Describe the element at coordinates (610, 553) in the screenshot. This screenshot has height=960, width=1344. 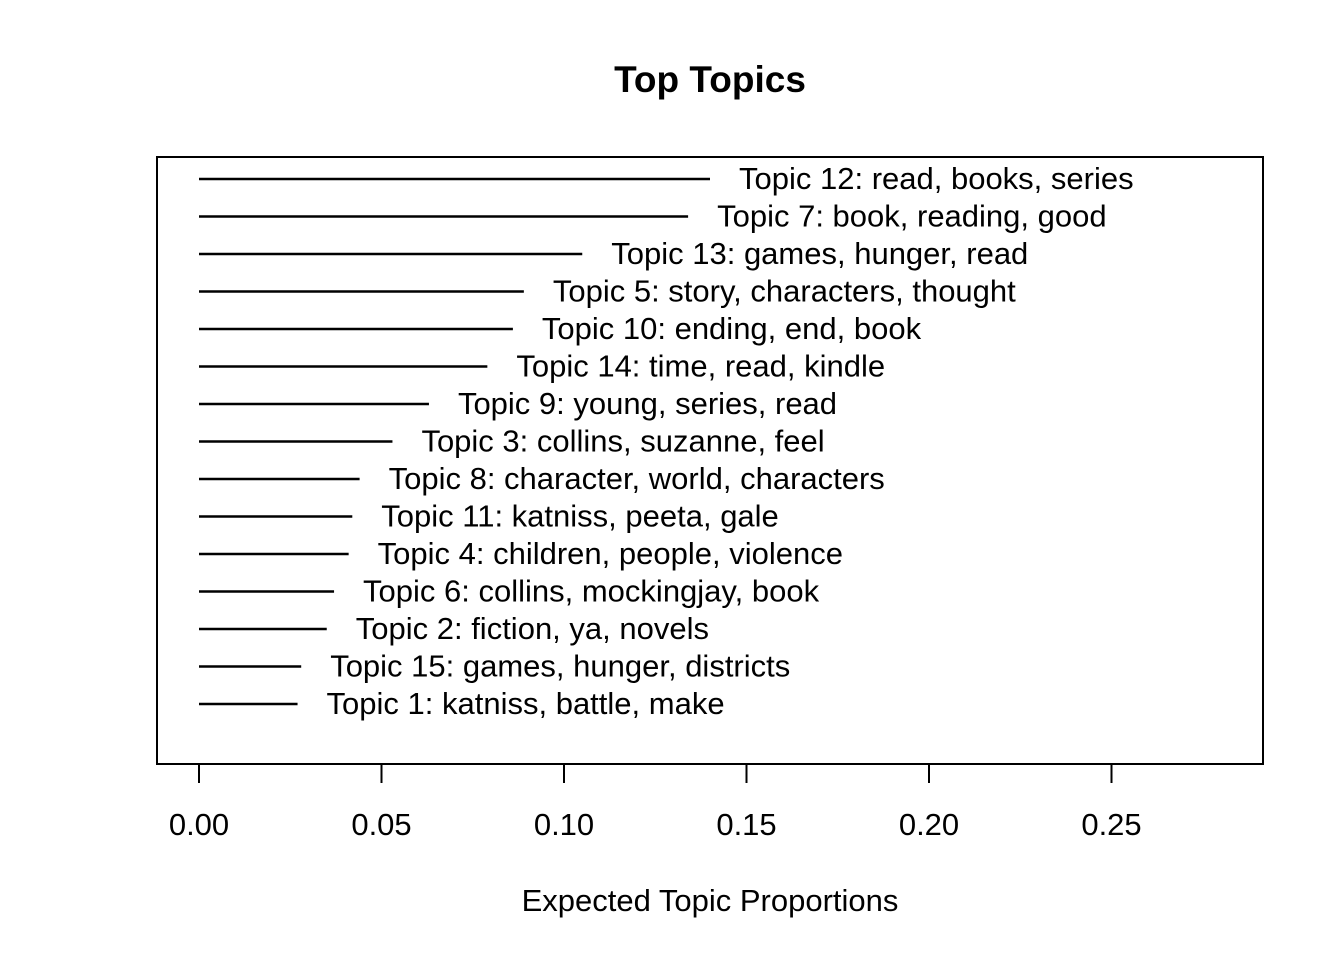
I see `topic-label: Topic 4: children, people, violence` at that location.